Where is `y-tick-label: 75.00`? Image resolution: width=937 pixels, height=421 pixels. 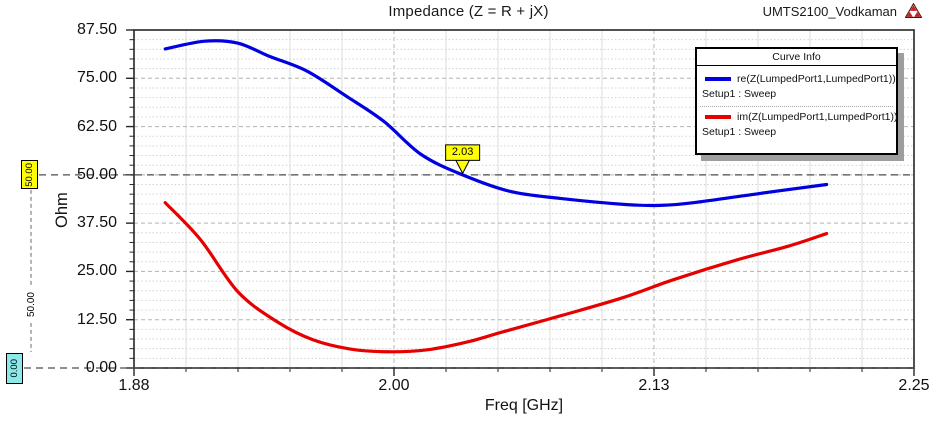 y-tick-label: 75.00 is located at coordinates (96, 78).